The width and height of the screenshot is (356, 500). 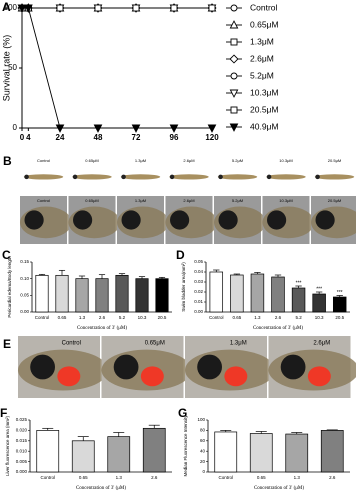 What do you see at coordinates (198, 271) in the screenshot?
I see `y-tick-label: 0.04` at bounding box center [198, 271].